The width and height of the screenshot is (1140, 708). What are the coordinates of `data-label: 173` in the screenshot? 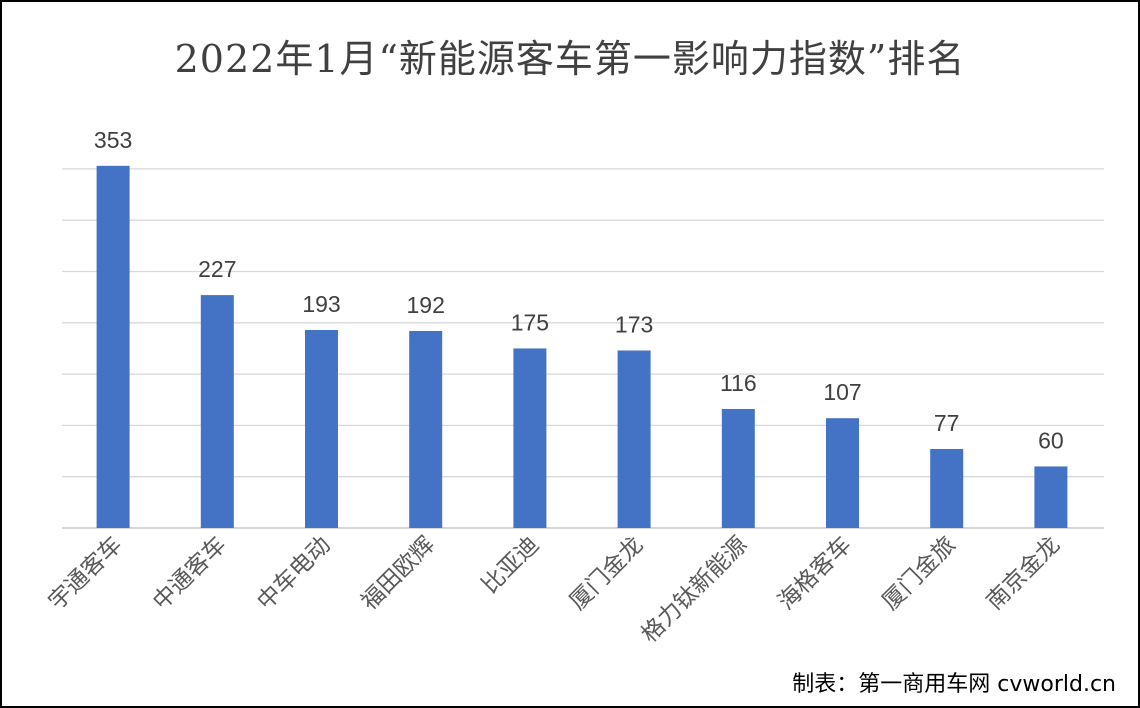 It's located at (634, 325).